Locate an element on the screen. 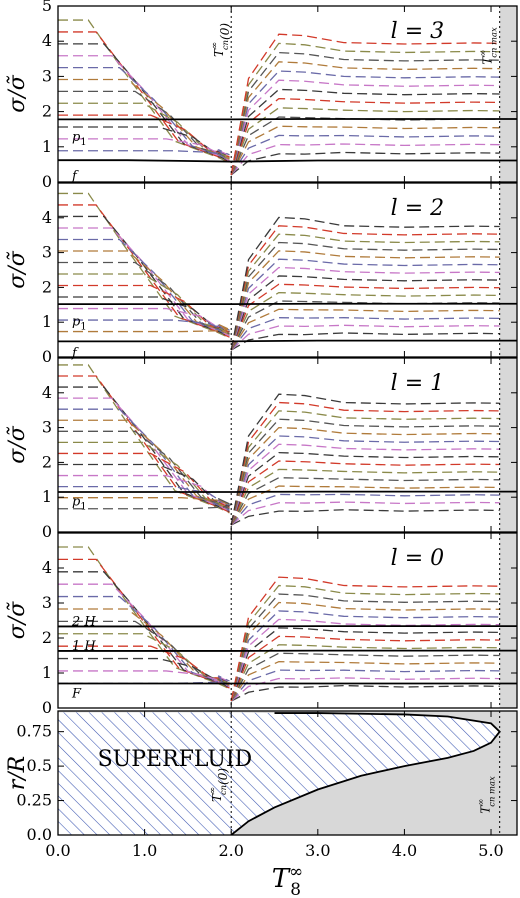 The height and width of the screenshot is (898, 520). panel-title: l = 2 is located at coordinates (417, 208).